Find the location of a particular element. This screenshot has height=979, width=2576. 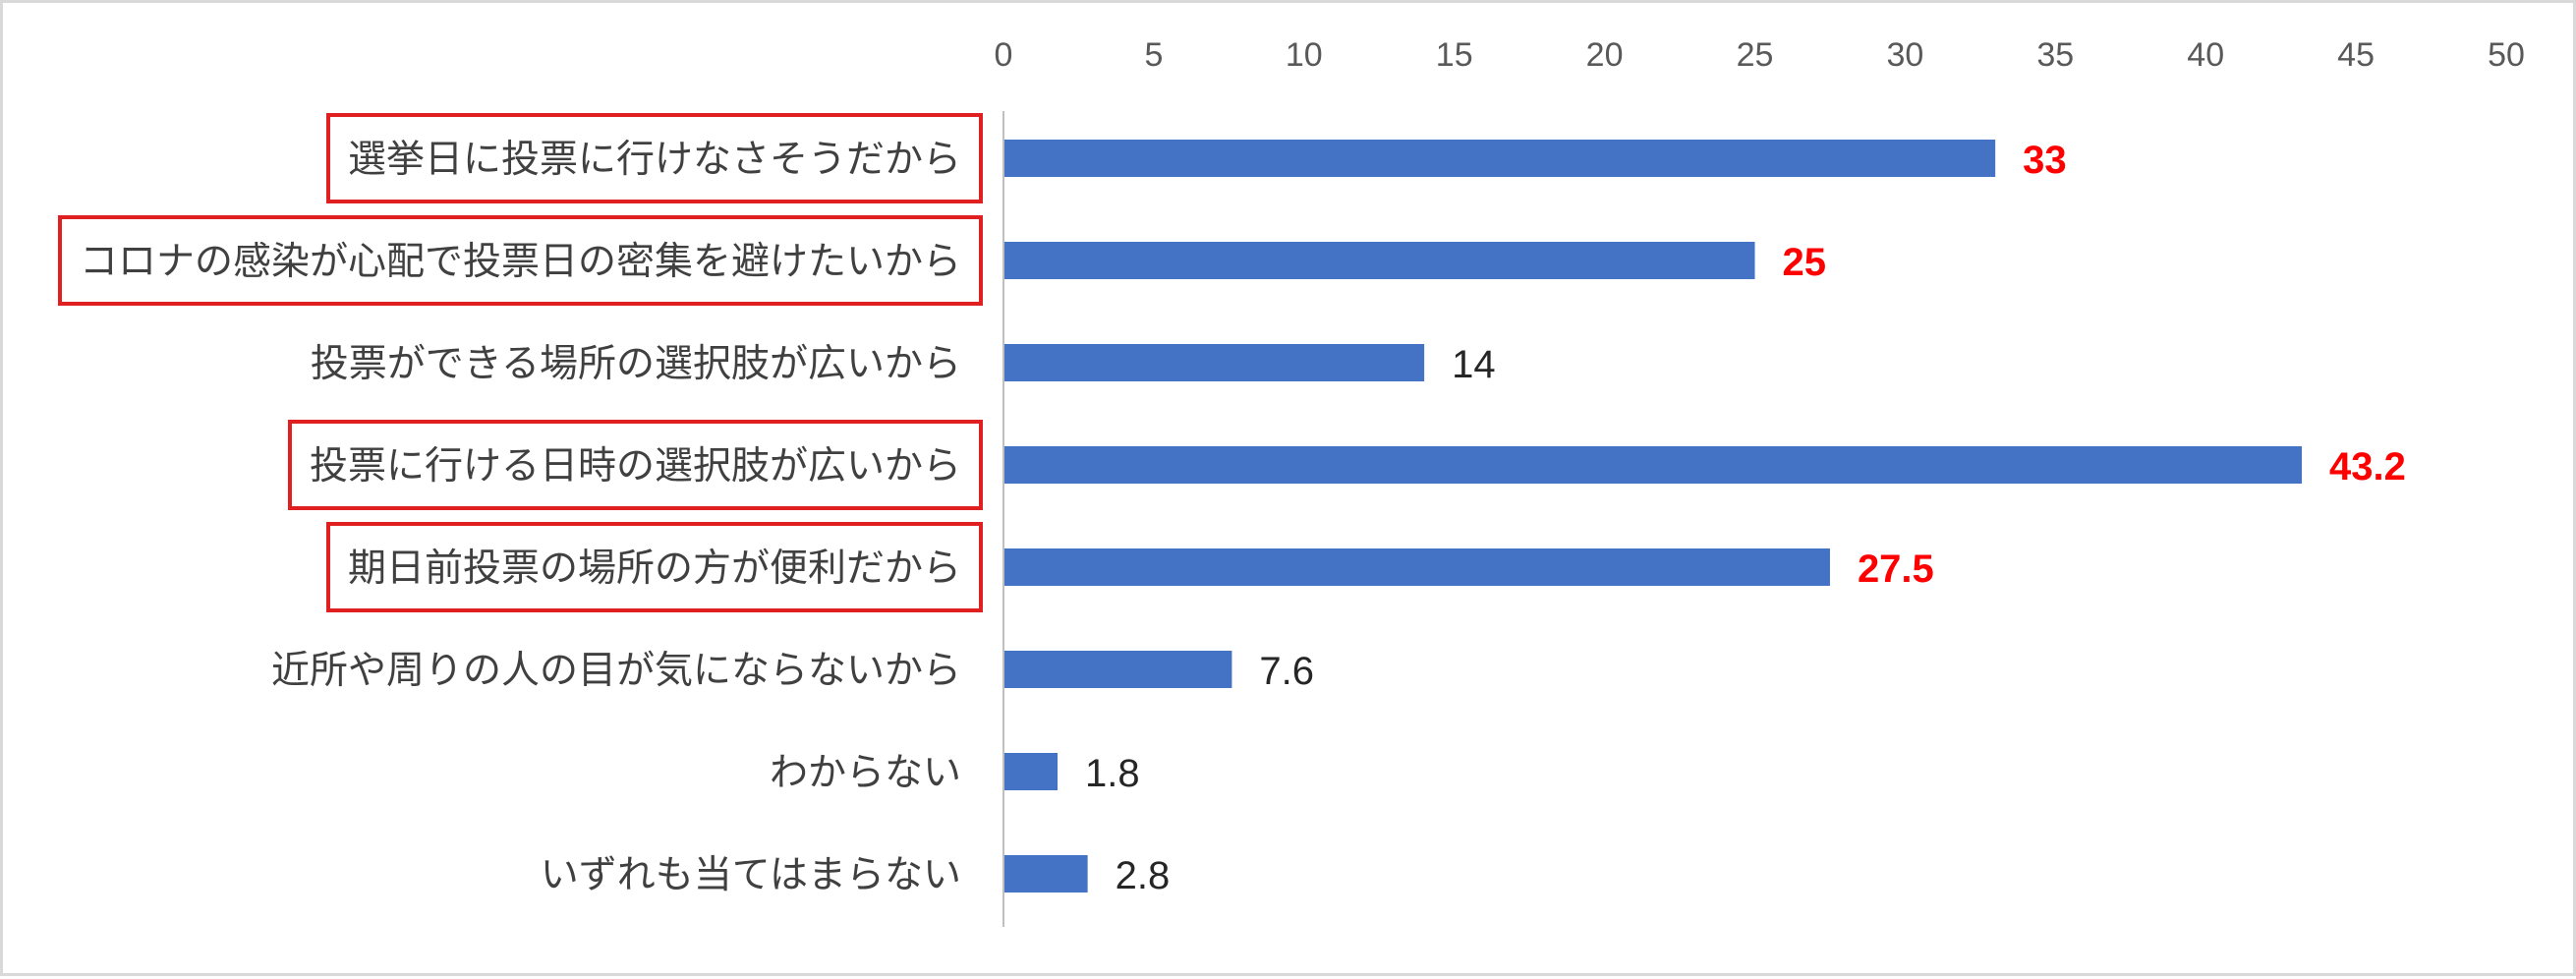

category-label: 投票ができる場所の選択肢が広いから is located at coordinates (636, 364).